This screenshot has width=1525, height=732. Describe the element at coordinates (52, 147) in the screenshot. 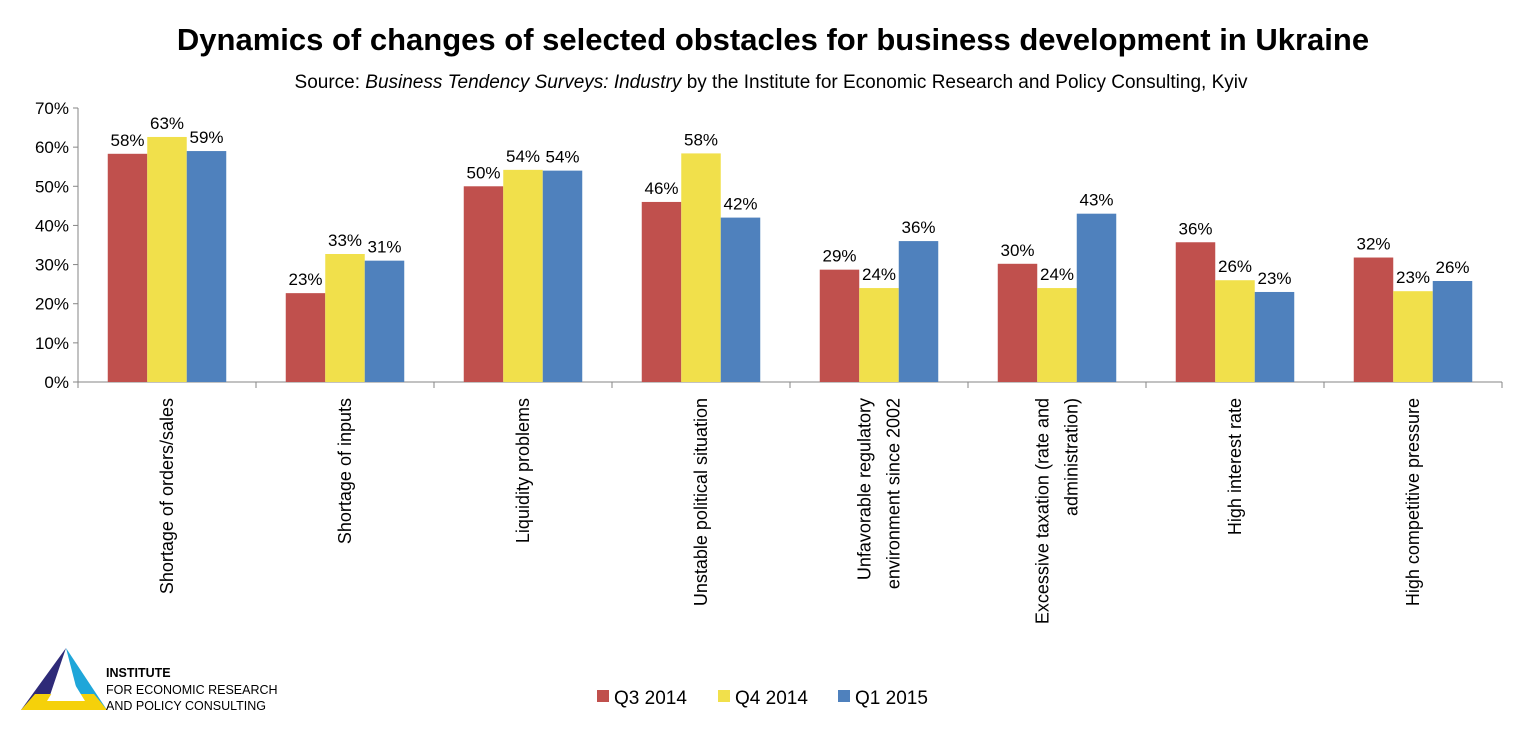

I see `y-tick-label: 60%` at that location.